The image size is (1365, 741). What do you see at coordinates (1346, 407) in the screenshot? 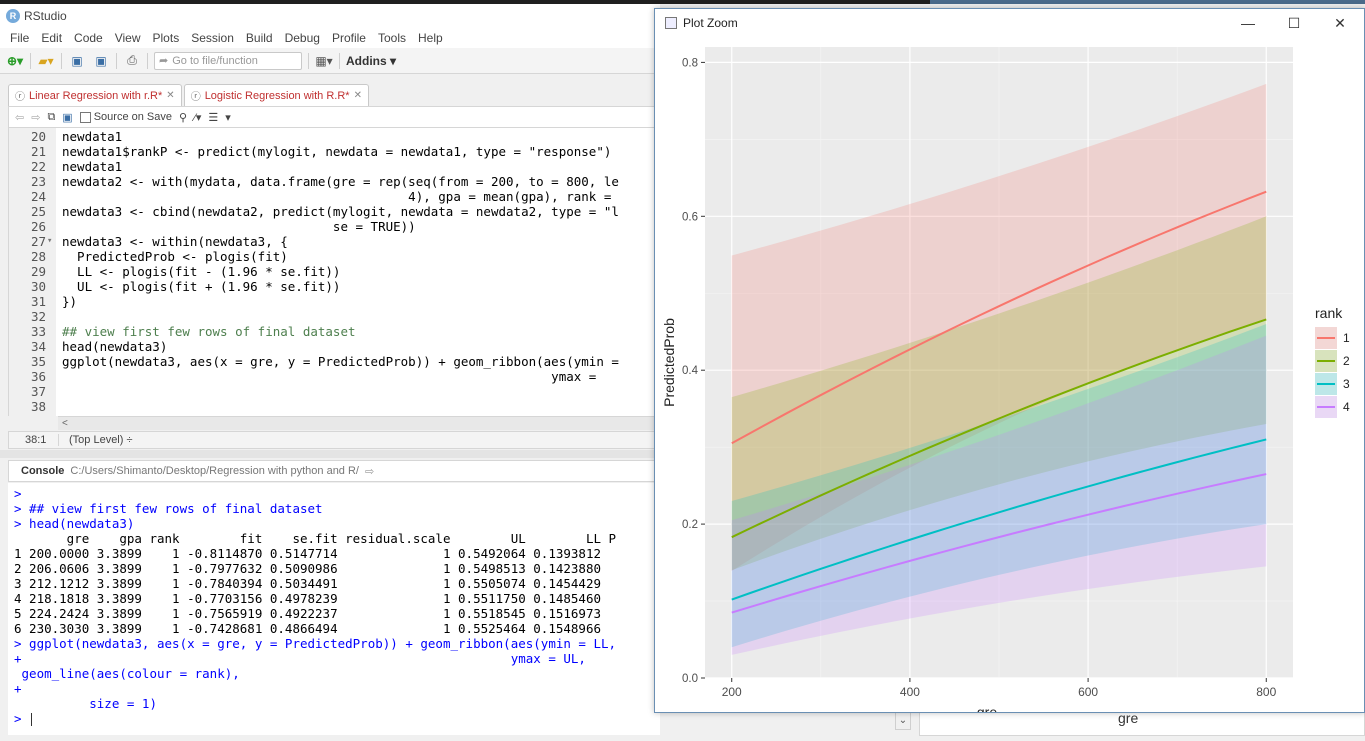
I see `legend-label: 4` at bounding box center [1346, 407].